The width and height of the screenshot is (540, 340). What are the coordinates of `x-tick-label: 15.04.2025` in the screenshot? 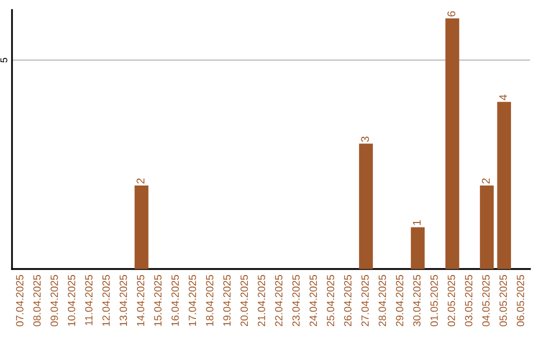 It's located at (158, 300).